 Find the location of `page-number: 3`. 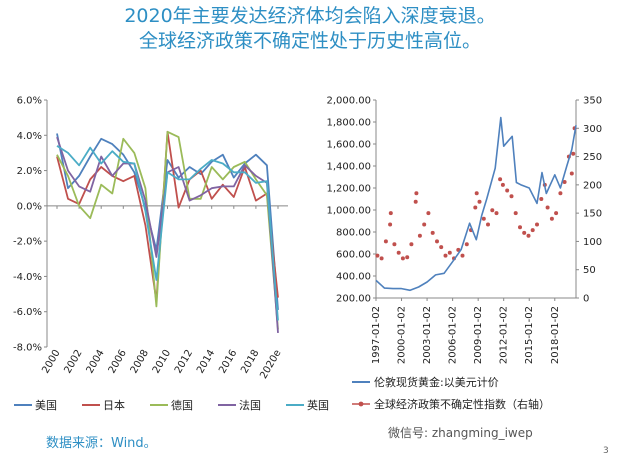

page-number: 3 is located at coordinates (606, 451).